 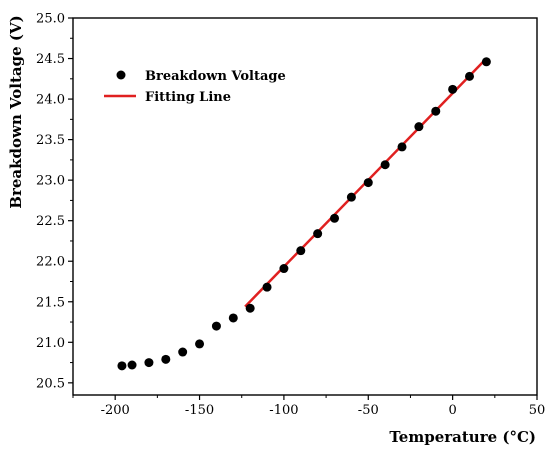 I want to click on y-tick-label: 24.5, so click(x=50, y=59).